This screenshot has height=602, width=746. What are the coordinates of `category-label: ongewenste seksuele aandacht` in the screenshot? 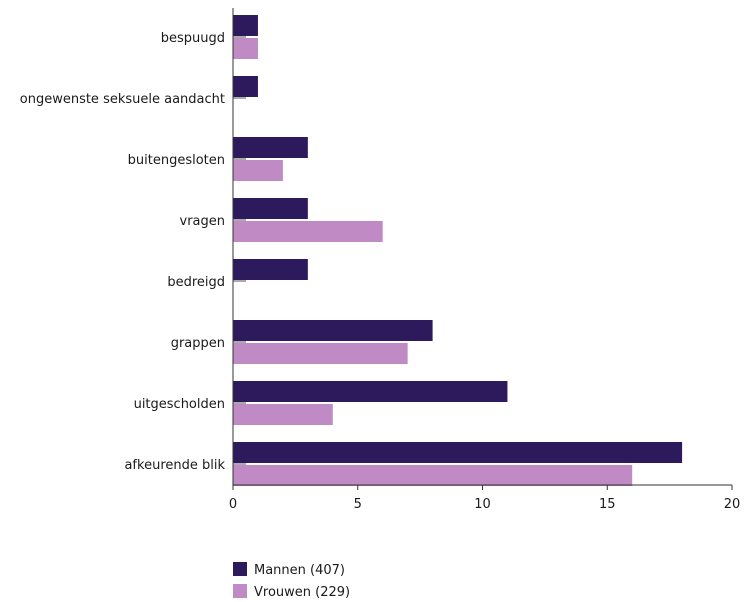 It's located at (122, 99).